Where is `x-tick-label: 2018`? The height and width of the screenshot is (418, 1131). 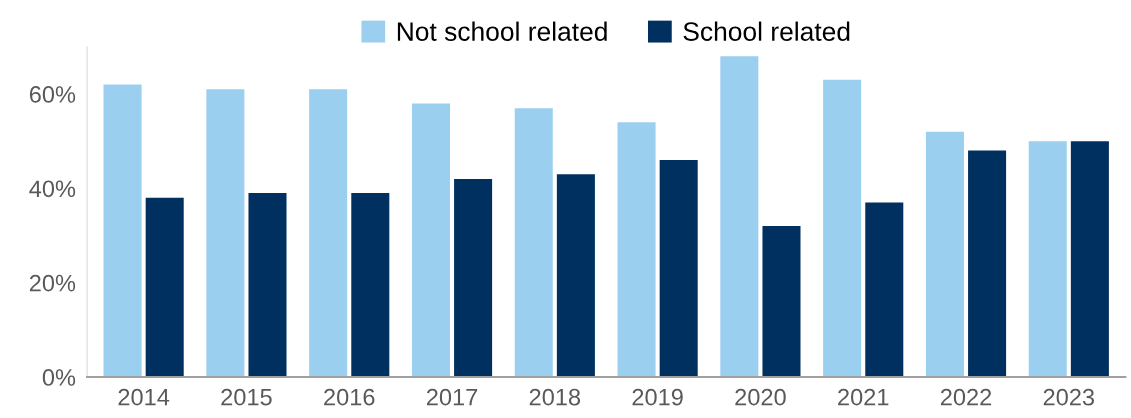 x-tick-label: 2018 is located at coordinates (555, 397).